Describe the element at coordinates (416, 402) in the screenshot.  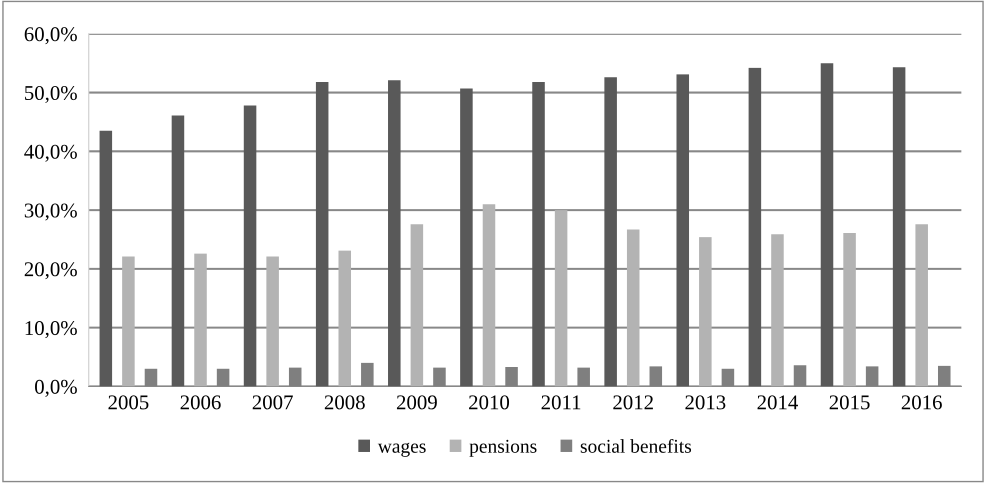
I see `x-tick-label: 2009` at that location.